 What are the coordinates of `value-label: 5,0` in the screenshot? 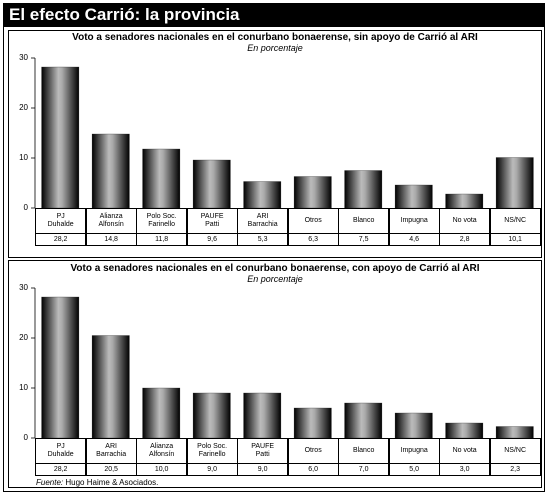 It's located at (414, 469).